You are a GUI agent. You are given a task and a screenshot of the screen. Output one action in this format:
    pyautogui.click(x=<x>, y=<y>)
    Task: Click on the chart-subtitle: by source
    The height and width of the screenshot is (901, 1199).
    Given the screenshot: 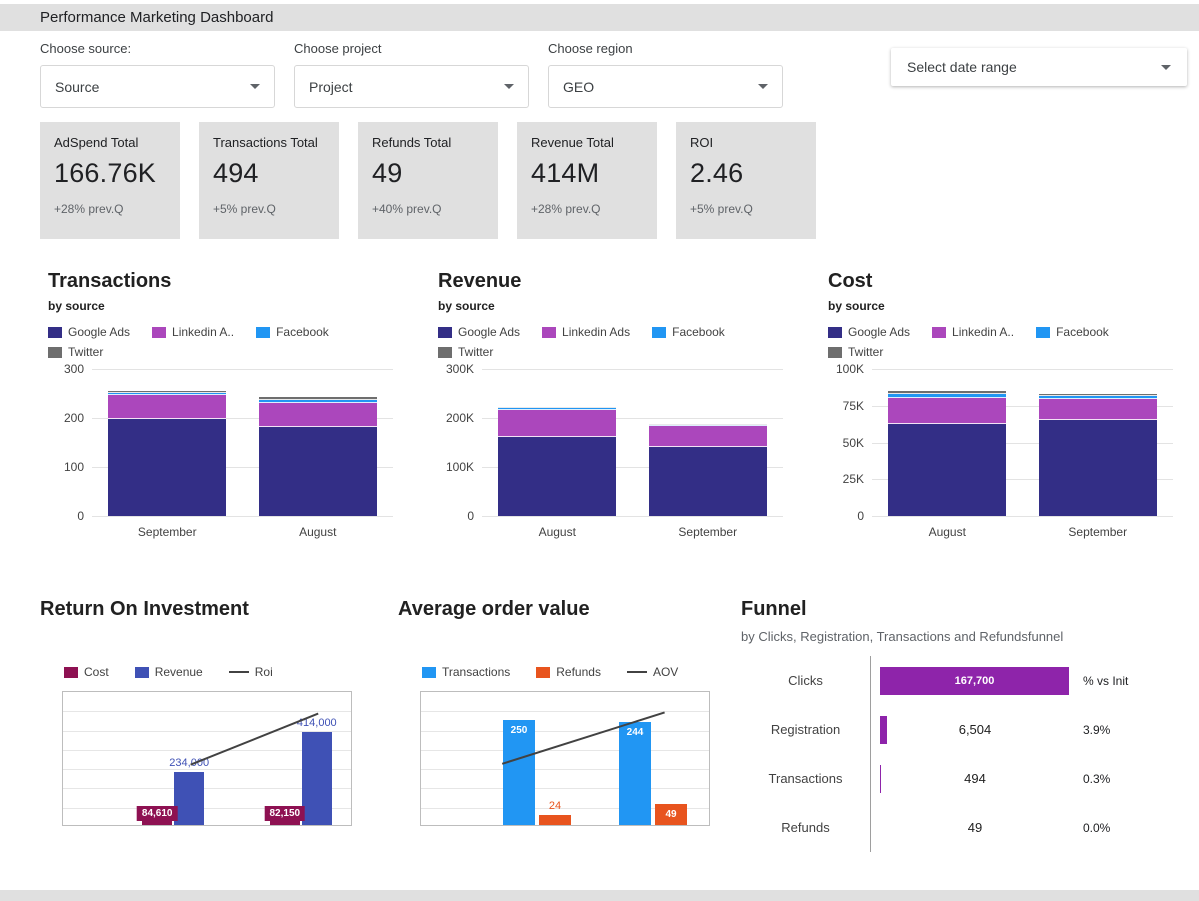 What is the action you would take?
    pyautogui.click(x=856, y=306)
    